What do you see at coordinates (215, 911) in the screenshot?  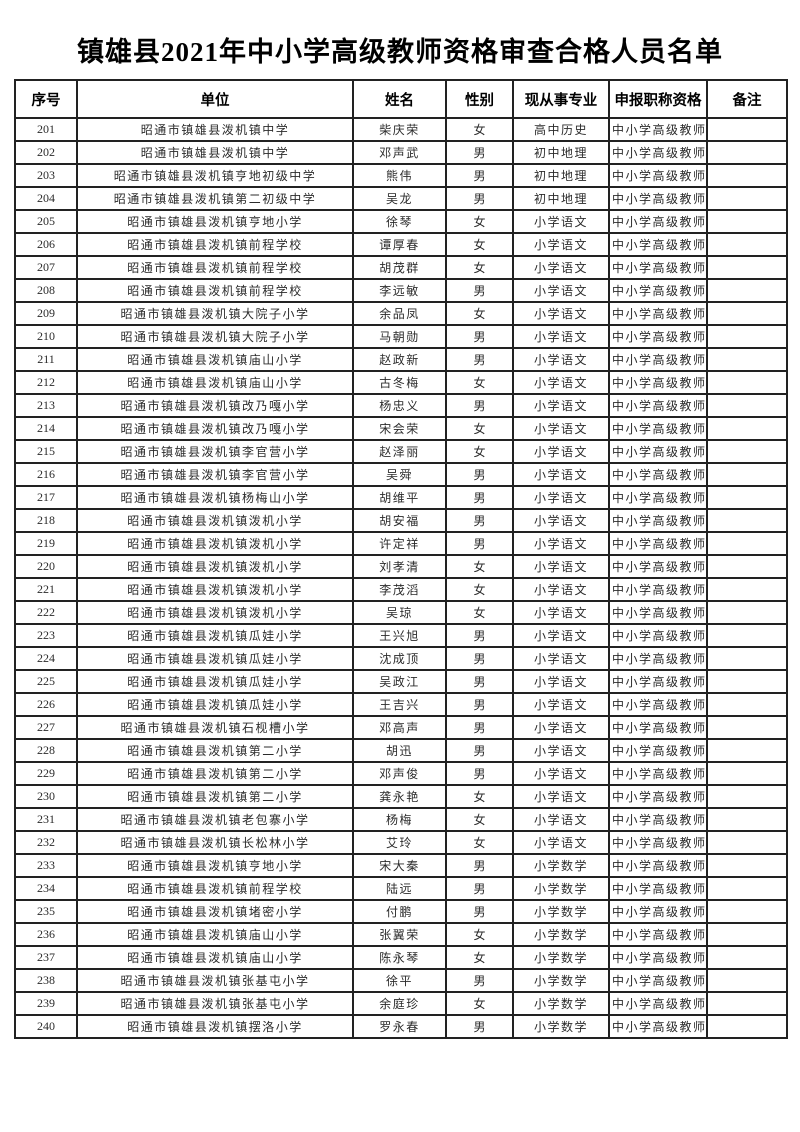 I see `unit-cell: 昭通市镇雄县泼机镇堵密小学` at bounding box center [215, 911].